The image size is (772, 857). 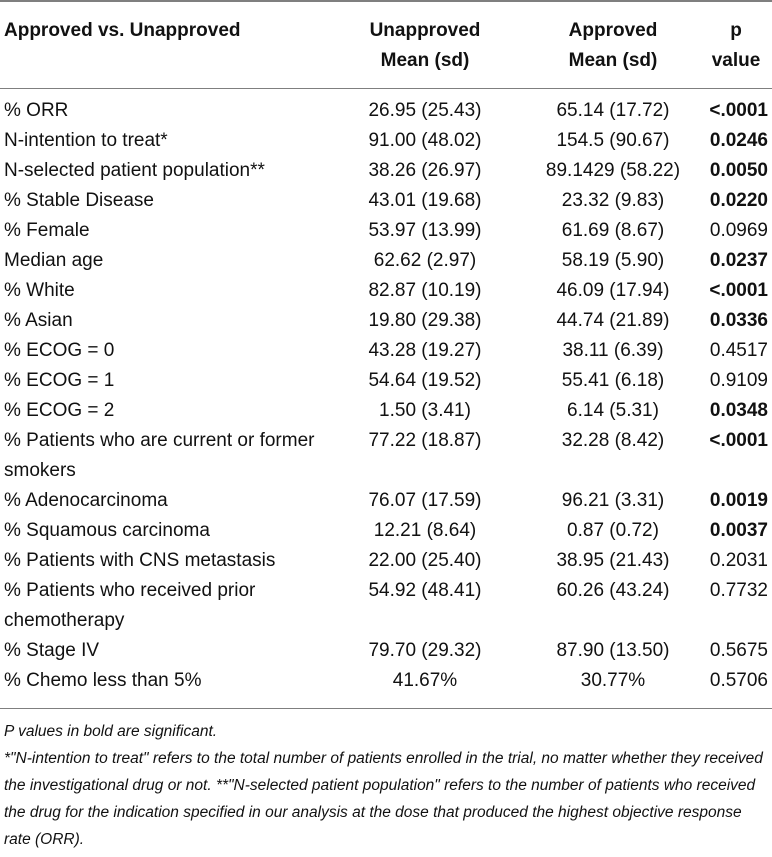 What do you see at coordinates (738, 260) in the screenshot?
I see `p-value: 0.0237` at bounding box center [738, 260].